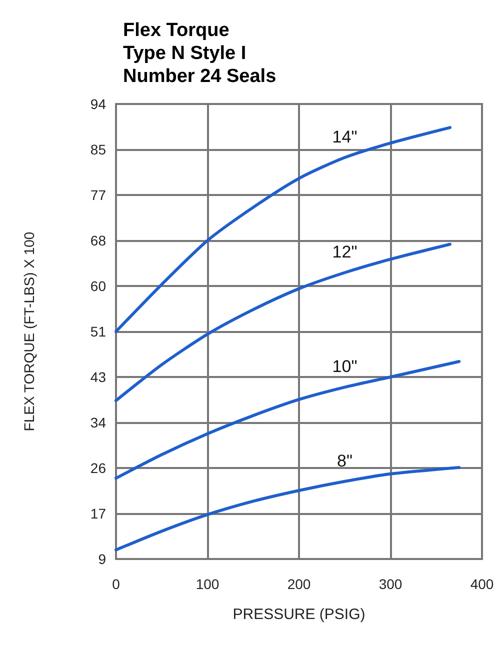 The image size is (504, 650). What do you see at coordinates (345, 137) in the screenshot?
I see `series-label: 14"` at bounding box center [345, 137].